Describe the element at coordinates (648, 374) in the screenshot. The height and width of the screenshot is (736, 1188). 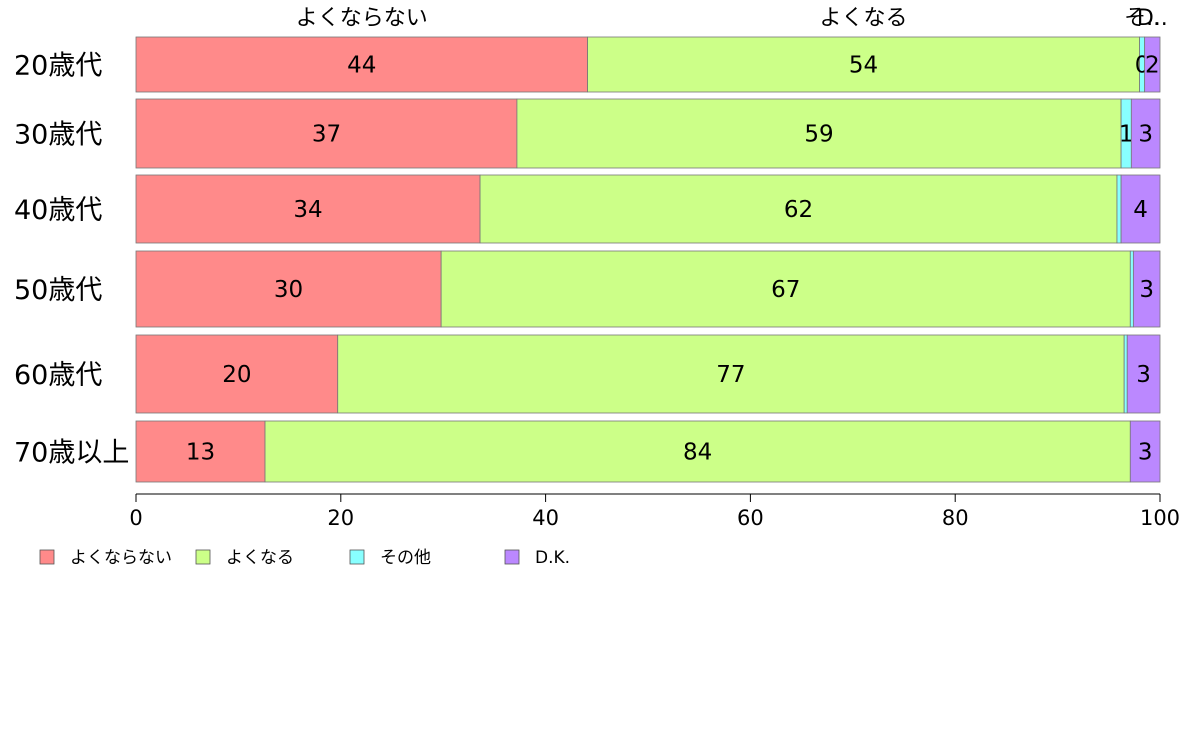
I see `bar-row: 20 77 3` at that location.